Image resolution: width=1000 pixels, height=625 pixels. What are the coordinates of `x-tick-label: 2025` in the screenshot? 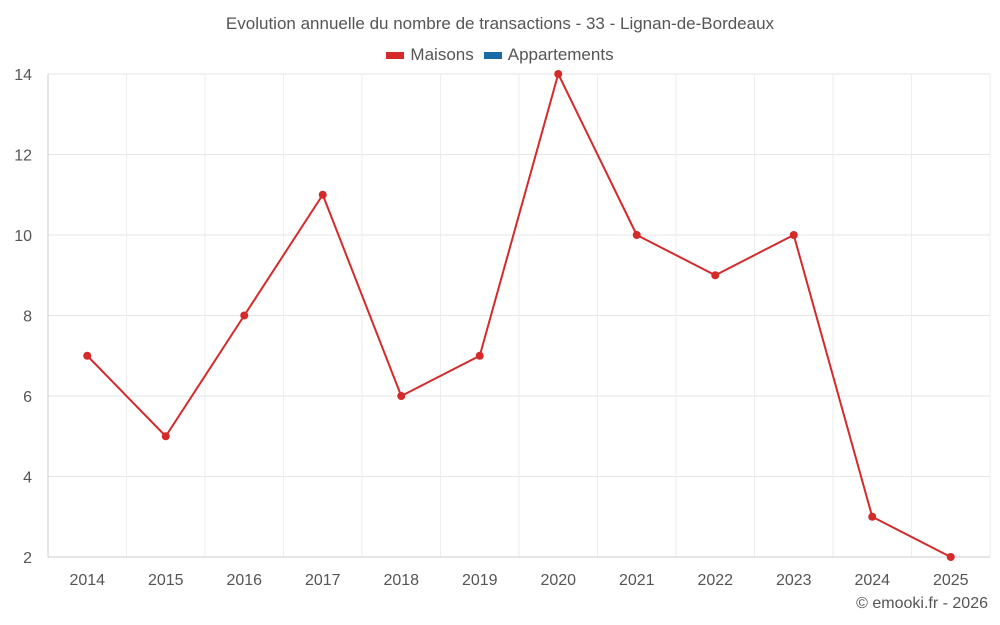 It's located at (951, 580).